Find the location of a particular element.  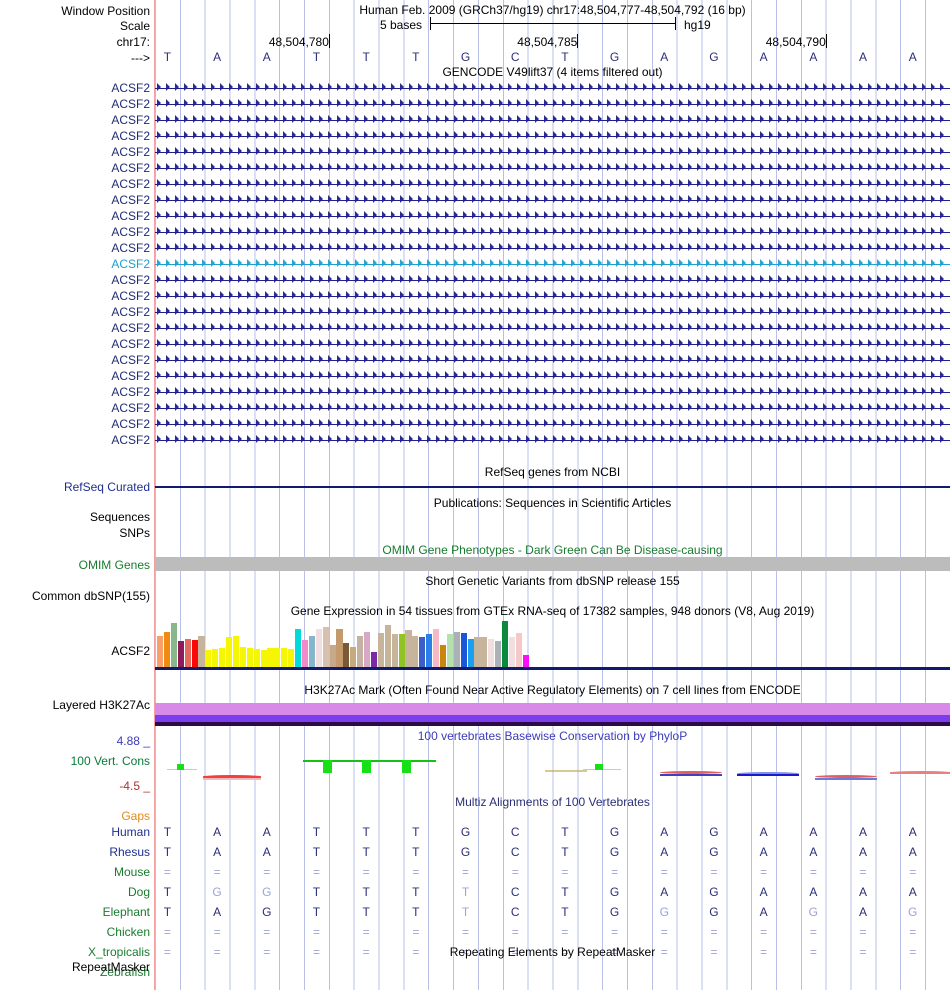

layered-h3k27ac-label: Layered H3K27Ac is located at coordinates (101, 705).